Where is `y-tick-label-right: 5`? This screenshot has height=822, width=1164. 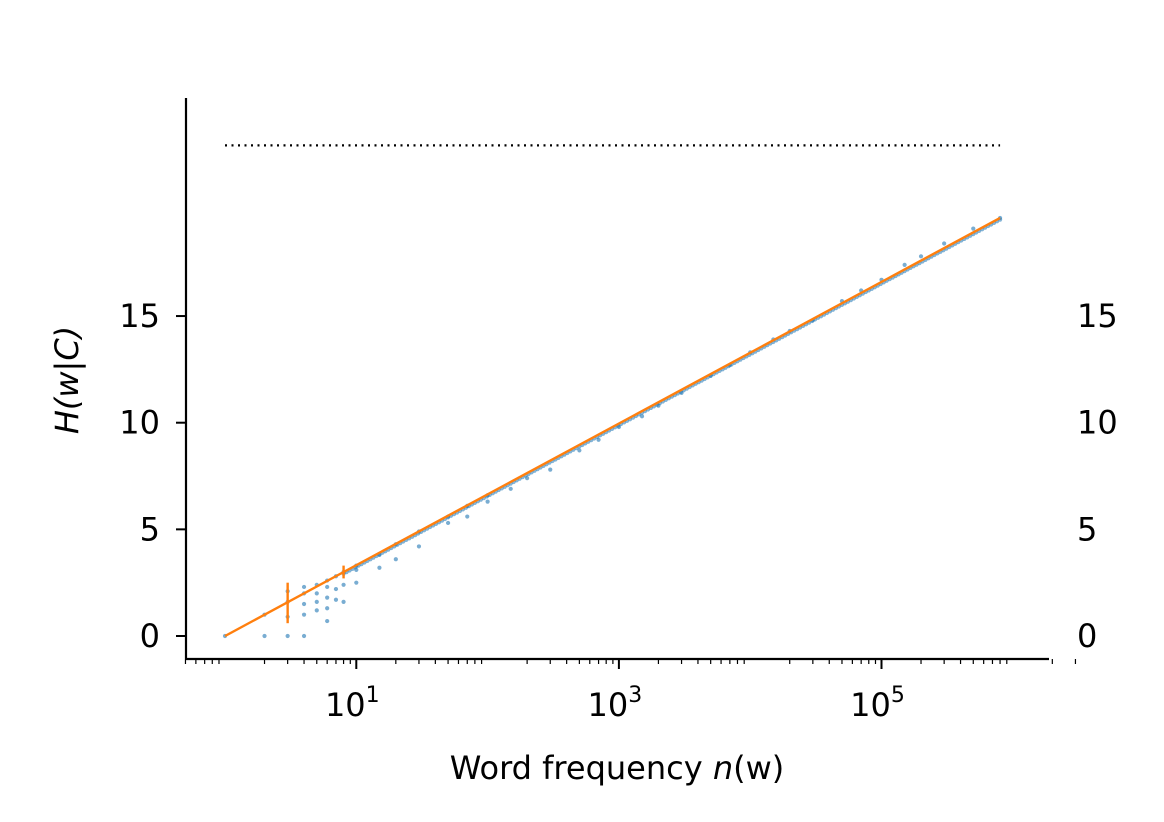
y-tick-label-right: 5 is located at coordinates (1087, 529).